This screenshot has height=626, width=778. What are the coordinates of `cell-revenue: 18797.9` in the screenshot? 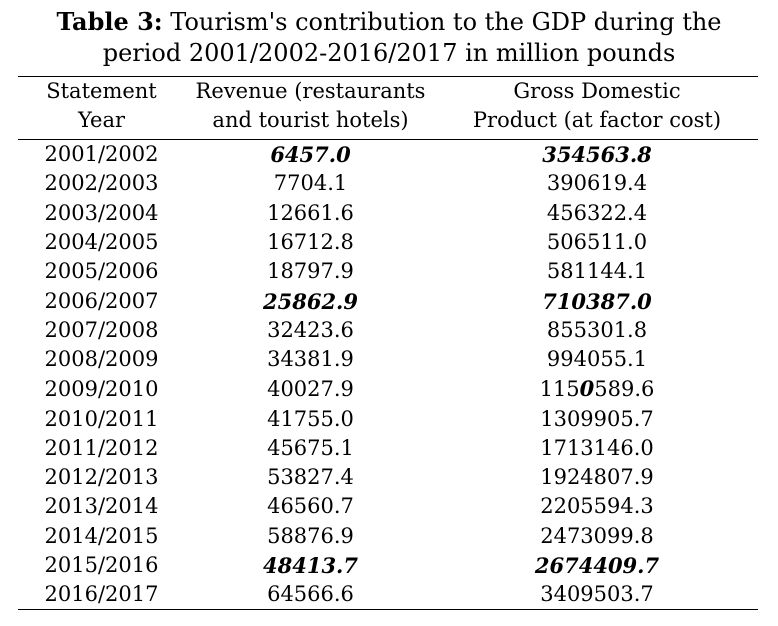 It's located at (310, 271).